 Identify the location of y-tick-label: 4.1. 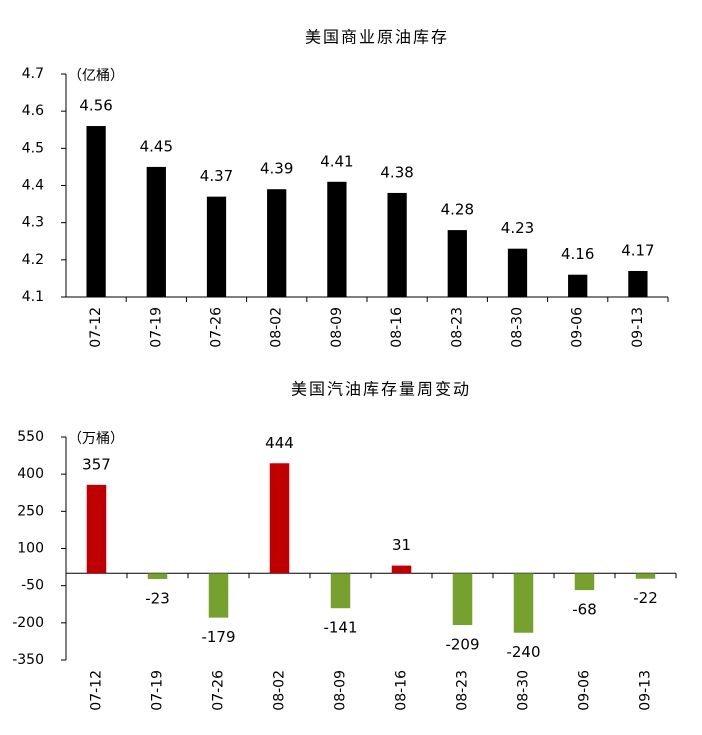
(33, 297).